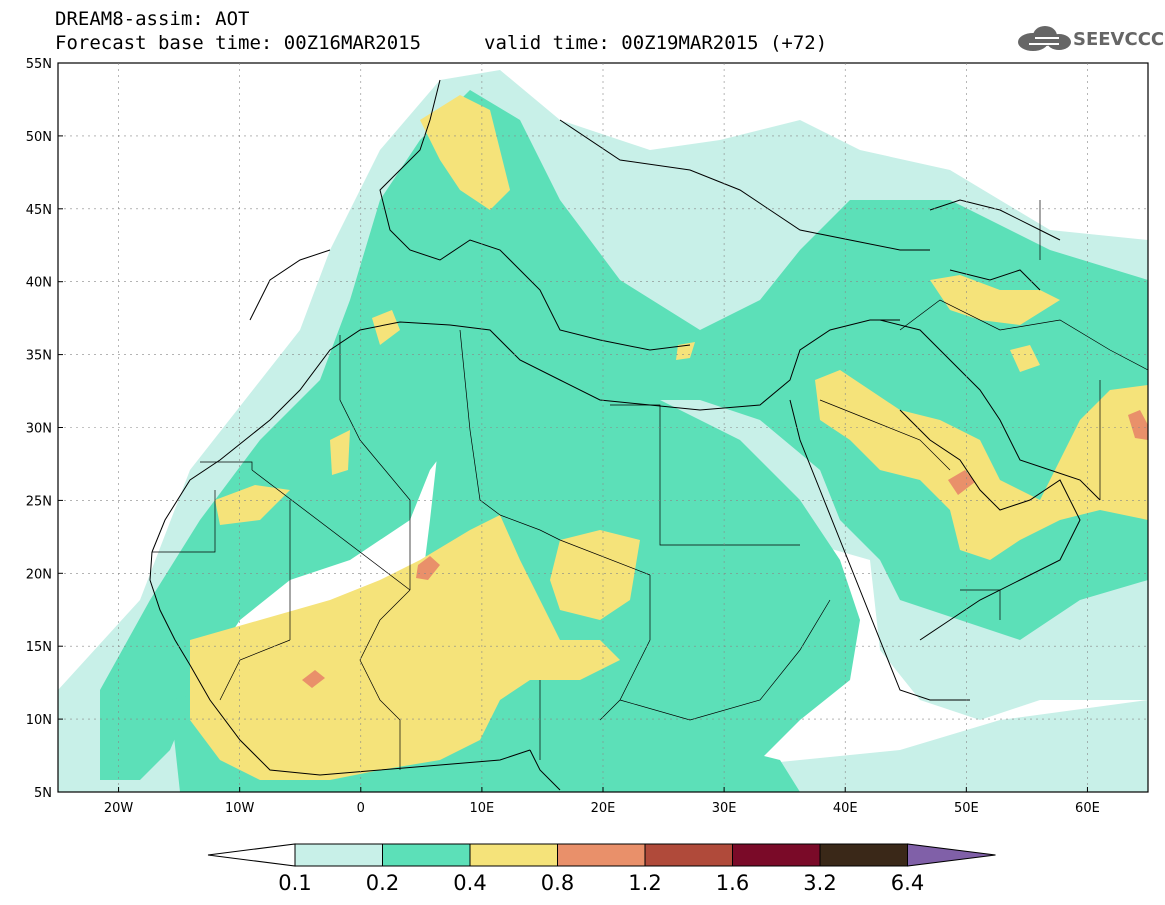 This screenshot has height=905, width=1165. What do you see at coordinates (39, 429) in the screenshot?
I see `lat-label-30N: 30N` at bounding box center [39, 429].